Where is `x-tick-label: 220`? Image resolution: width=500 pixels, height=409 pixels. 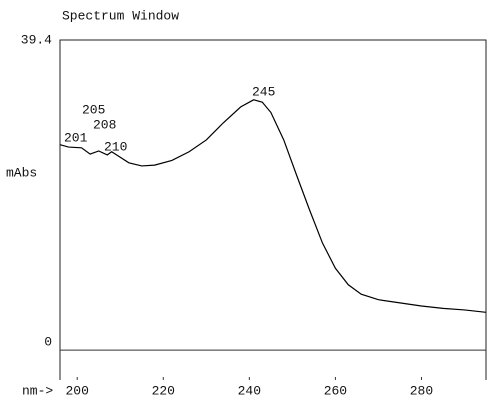
x-tick-label: 220 is located at coordinates (163, 390).